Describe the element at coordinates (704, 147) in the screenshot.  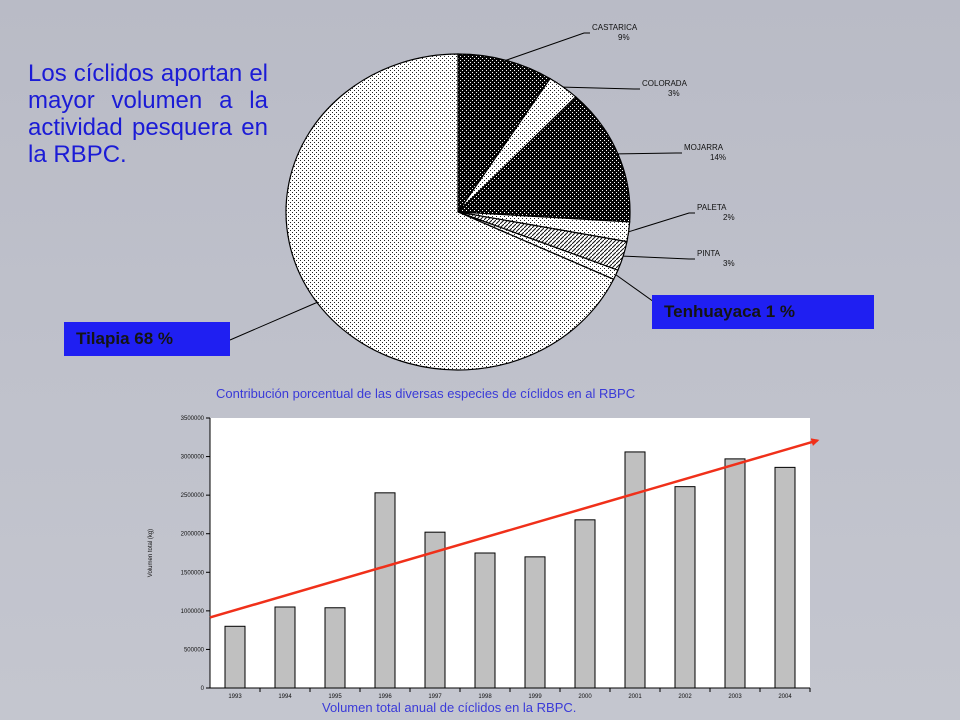
I see `pie-label-name-mojarra: MOJARRA` at that location.